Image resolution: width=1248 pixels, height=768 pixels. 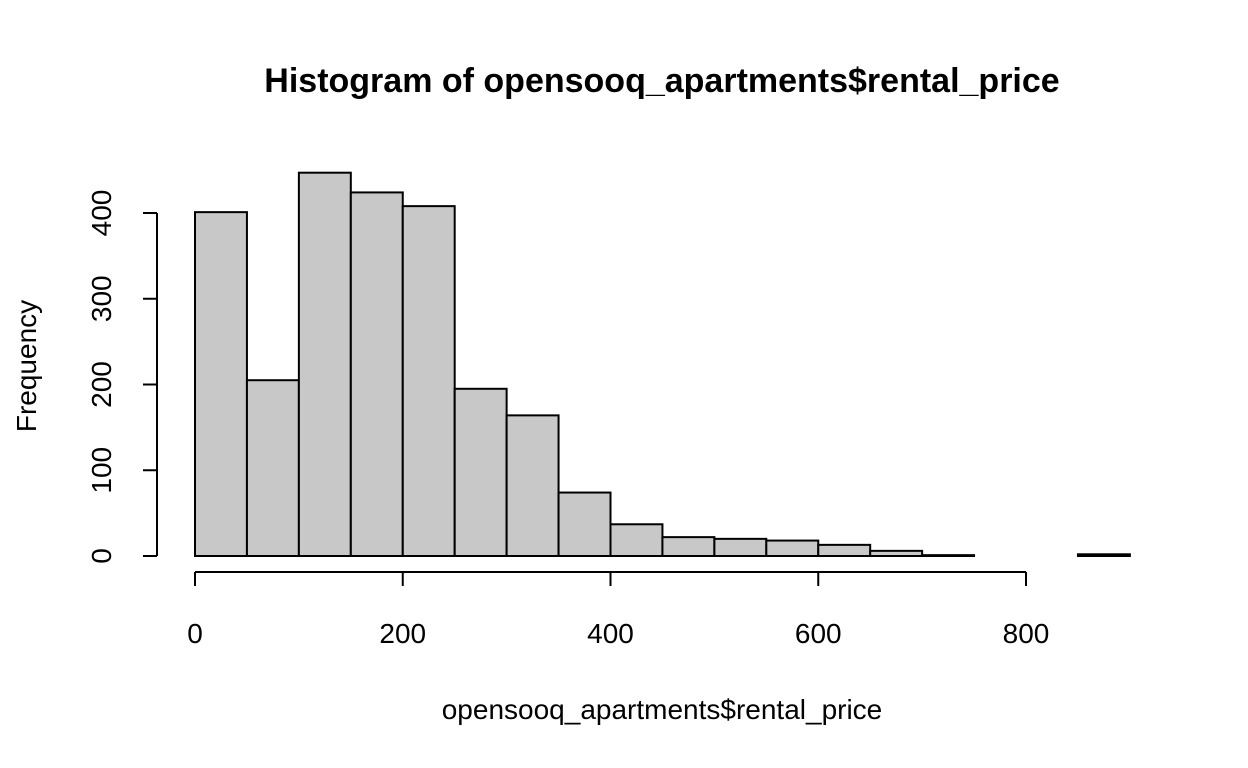 I want to click on y-tick-label: 0, so click(x=101, y=556).